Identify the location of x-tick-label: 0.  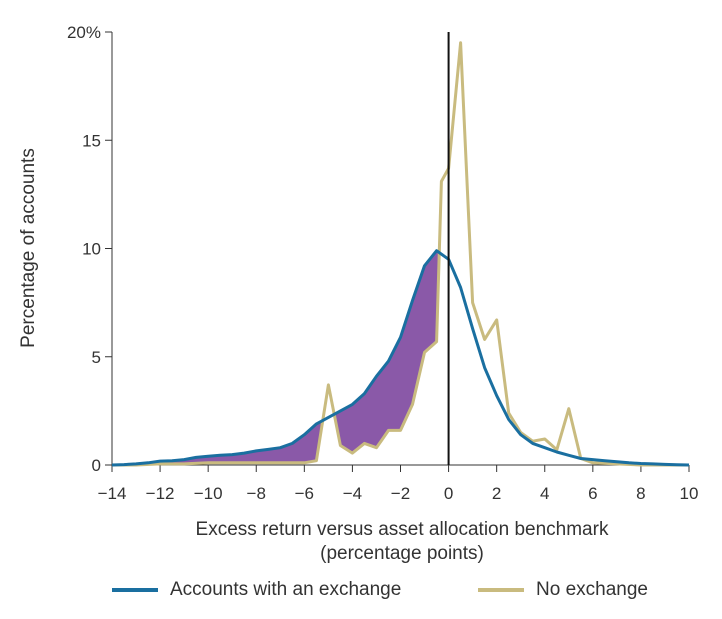
(448, 493).